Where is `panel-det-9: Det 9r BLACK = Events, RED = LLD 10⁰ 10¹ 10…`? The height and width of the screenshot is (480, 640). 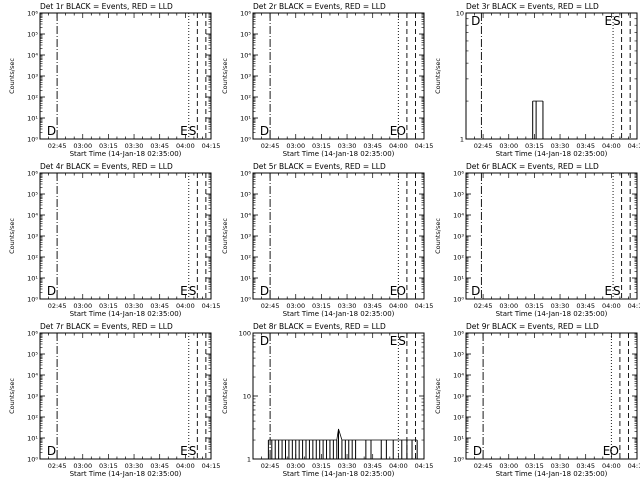 panel-det-9: Det 9r BLACK = Events, RED = LLD 10⁰ 10¹ 10… is located at coordinates (537, 400).